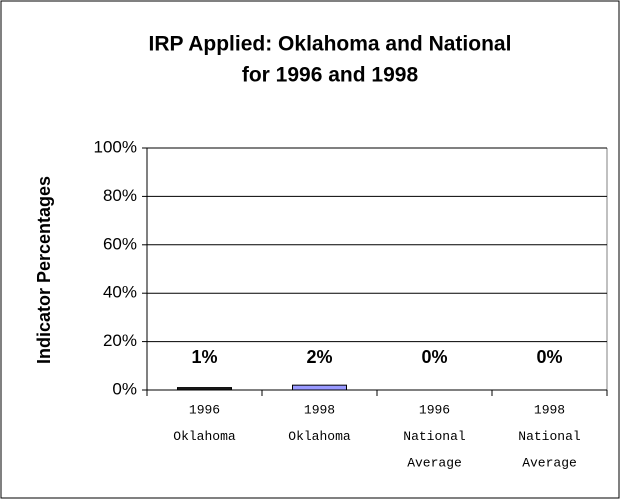 The image size is (621, 500). What do you see at coordinates (120, 243) in the screenshot?
I see `y-tick-label: 60%` at bounding box center [120, 243].